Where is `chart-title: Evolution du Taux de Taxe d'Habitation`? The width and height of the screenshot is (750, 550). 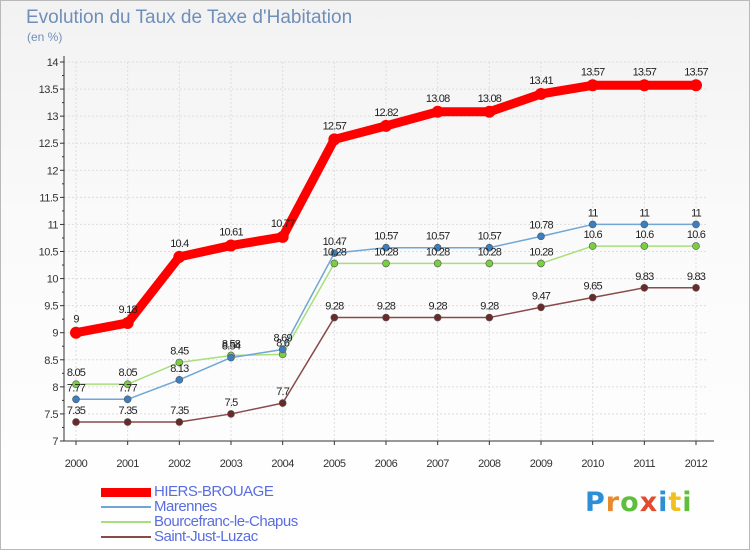
chart-title: Evolution du Taux de Taxe d'Habitation is located at coordinates (189, 17).